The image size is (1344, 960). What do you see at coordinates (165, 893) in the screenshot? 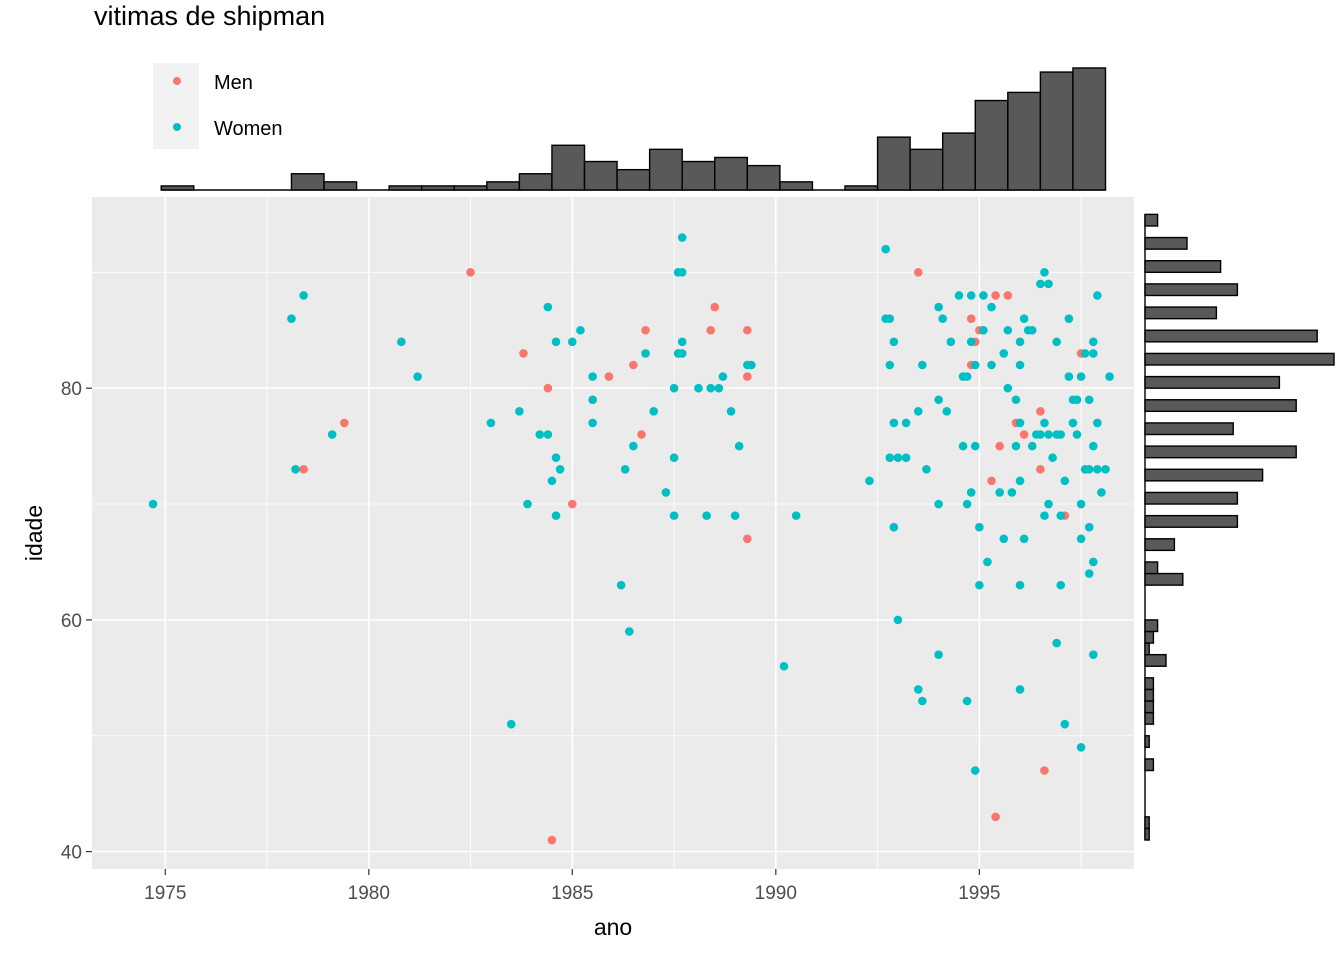
I see `x-tick-label: 1975` at bounding box center [165, 893].